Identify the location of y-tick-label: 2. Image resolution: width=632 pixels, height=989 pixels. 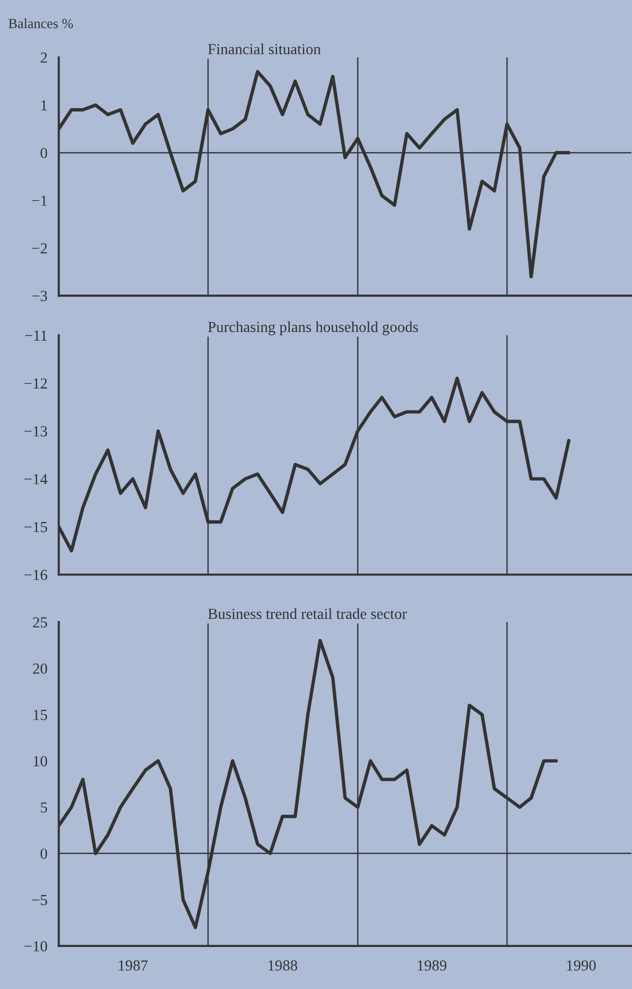
(43, 57).